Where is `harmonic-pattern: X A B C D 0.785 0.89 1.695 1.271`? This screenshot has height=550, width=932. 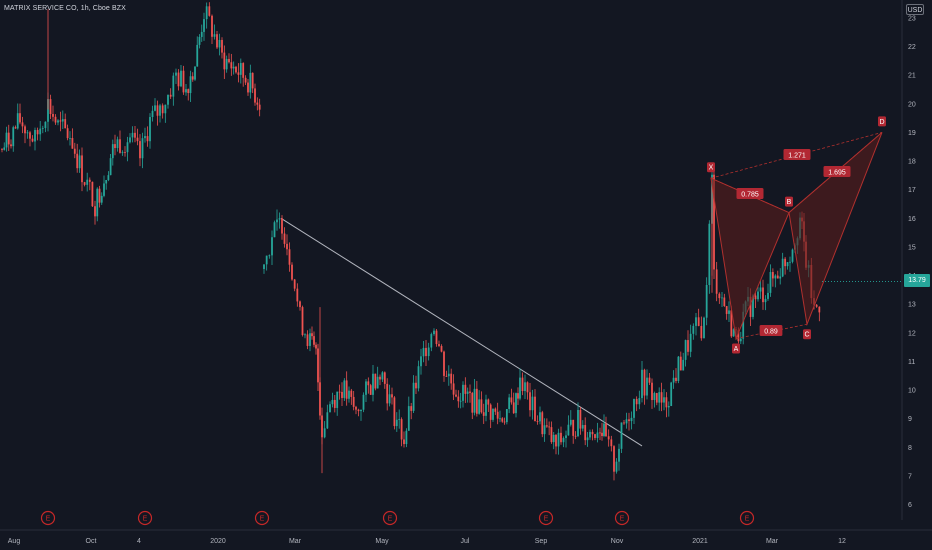 harmonic-pattern: X A B C D 0.785 0.89 1.695 1.271 is located at coordinates (796, 235).